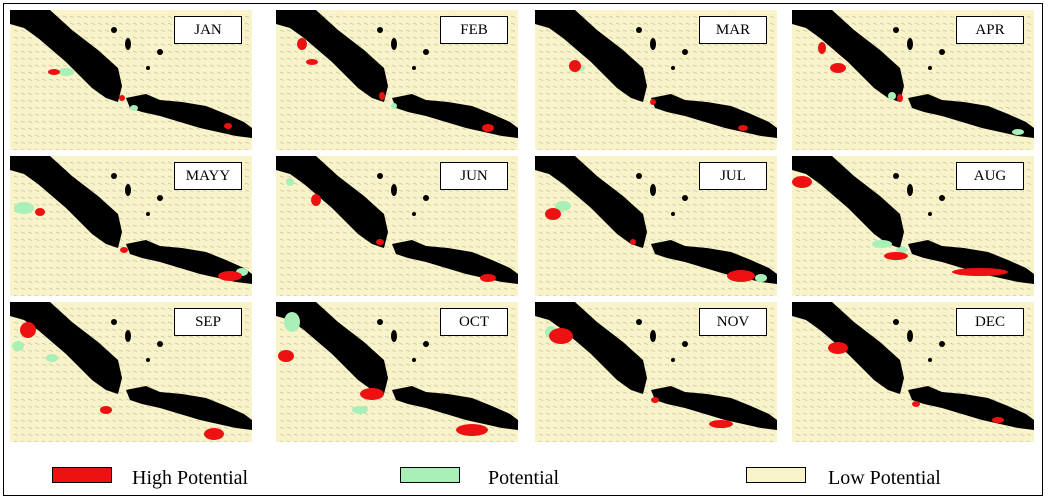  Describe the element at coordinates (414, 214) in the screenshot. I see `small-island` at that location.